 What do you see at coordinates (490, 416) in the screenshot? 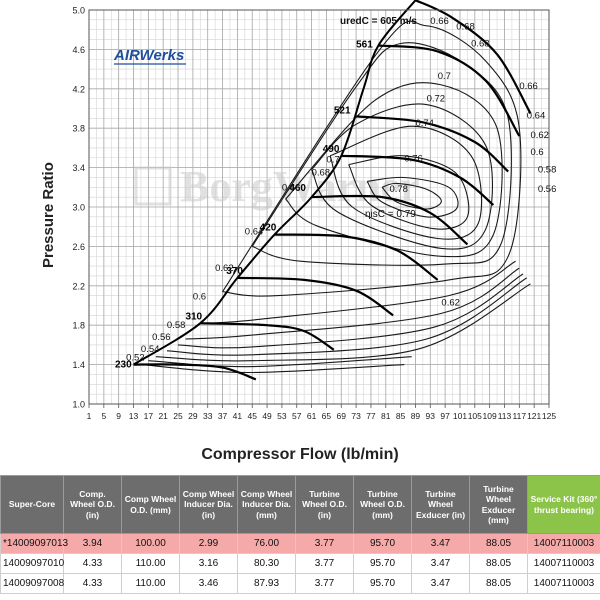
I see `x-tick-label: 109` at bounding box center [490, 416].